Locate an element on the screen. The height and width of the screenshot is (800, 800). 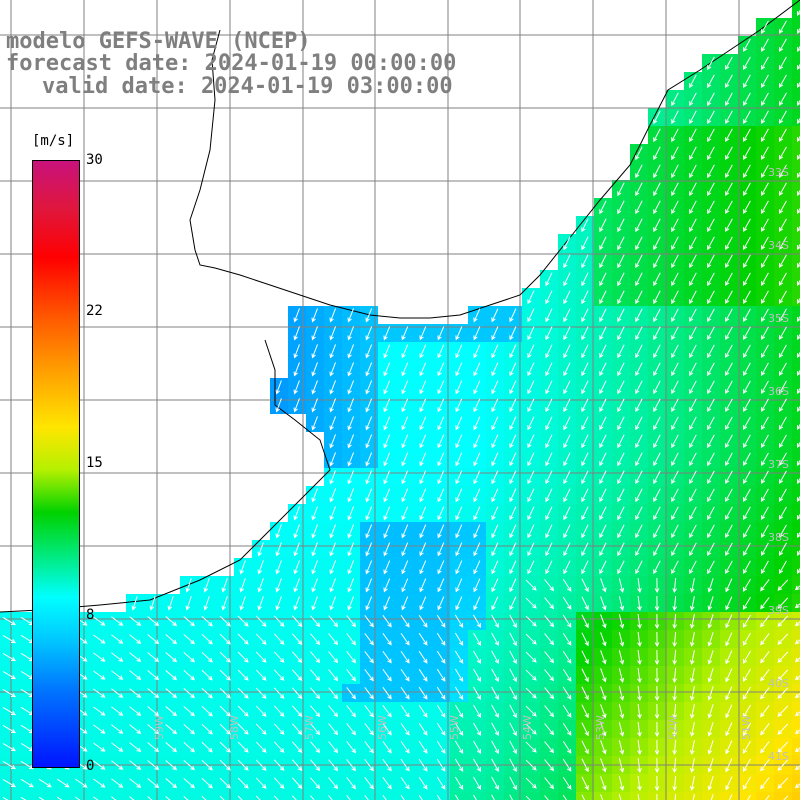
colorbar-tick-22: 22 is located at coordinates (94, 311).